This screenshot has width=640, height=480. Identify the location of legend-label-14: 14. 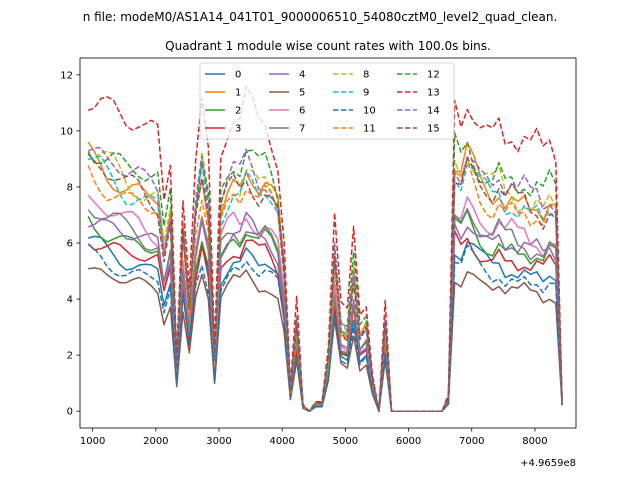
(433, 111).